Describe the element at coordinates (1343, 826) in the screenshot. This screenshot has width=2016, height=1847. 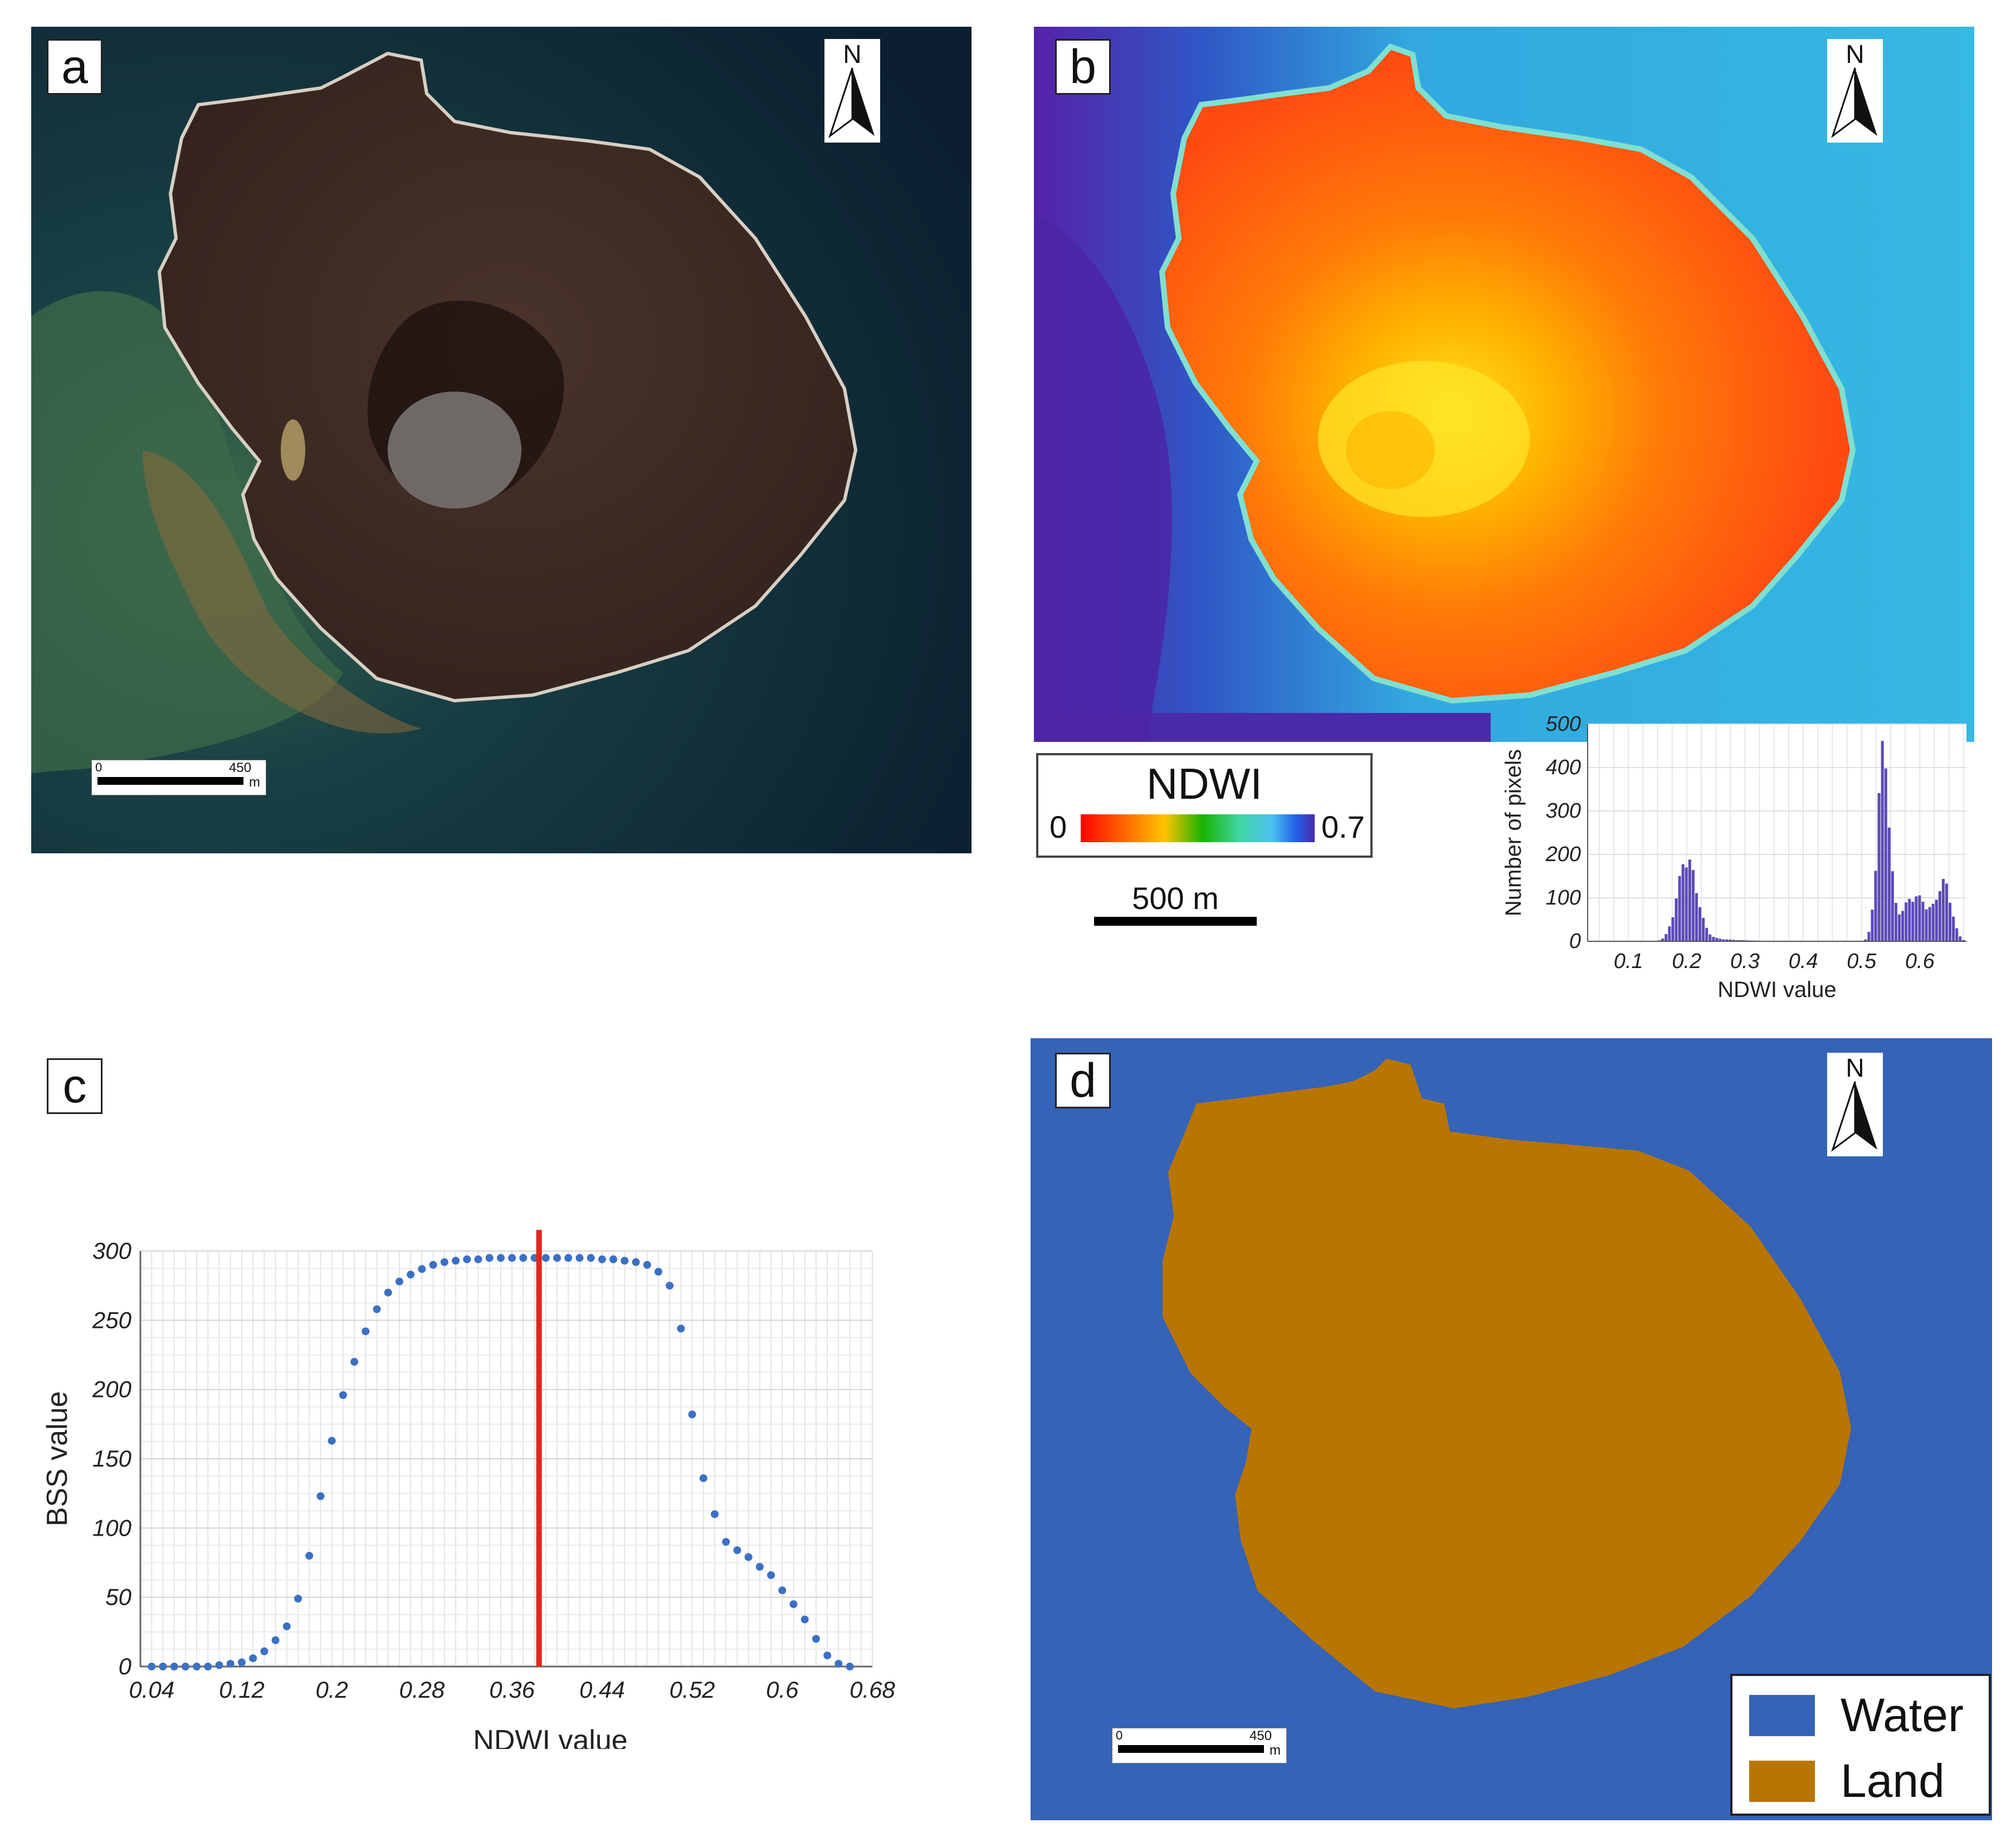
I see `ndwi-legend-max: 0.7` at that location.